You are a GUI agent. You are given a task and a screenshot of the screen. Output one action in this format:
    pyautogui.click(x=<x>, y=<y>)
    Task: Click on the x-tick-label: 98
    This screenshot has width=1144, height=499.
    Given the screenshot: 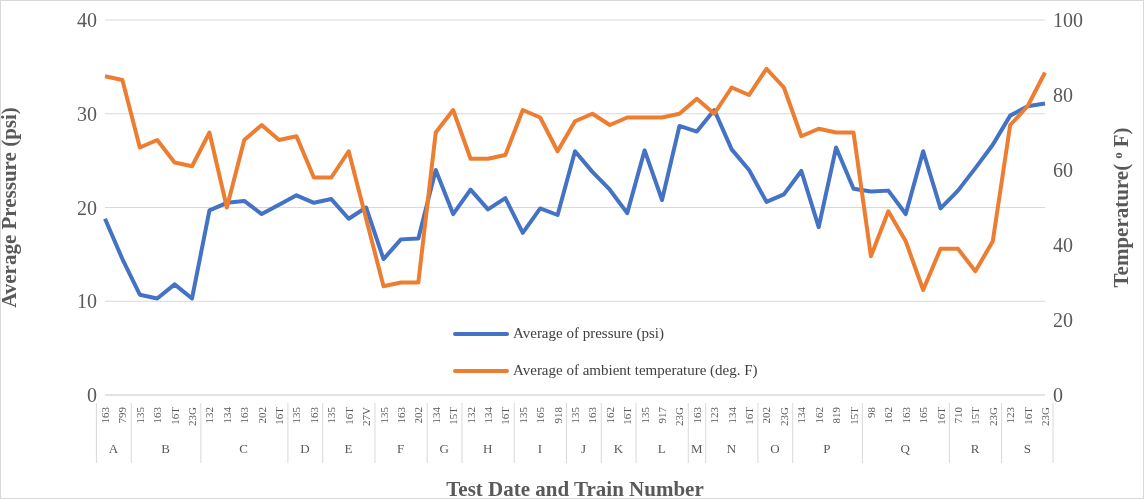 What is the action you would take?
    pyautogui.click(x=870, y=412)
    